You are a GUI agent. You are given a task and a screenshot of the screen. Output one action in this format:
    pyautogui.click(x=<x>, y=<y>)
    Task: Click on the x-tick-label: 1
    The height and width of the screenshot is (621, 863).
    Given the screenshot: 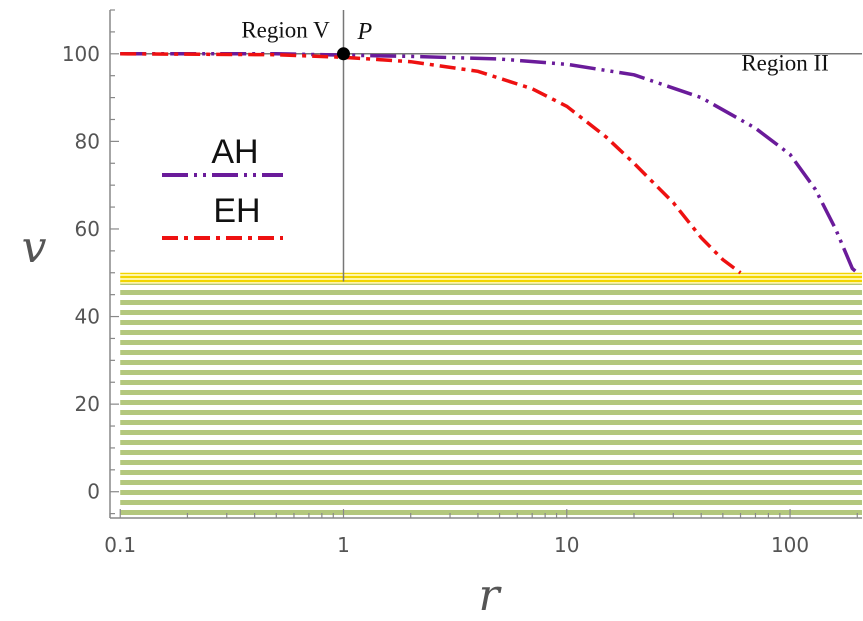 What is the action you would take?
    pyautogui.click(x=343, y=545)
    